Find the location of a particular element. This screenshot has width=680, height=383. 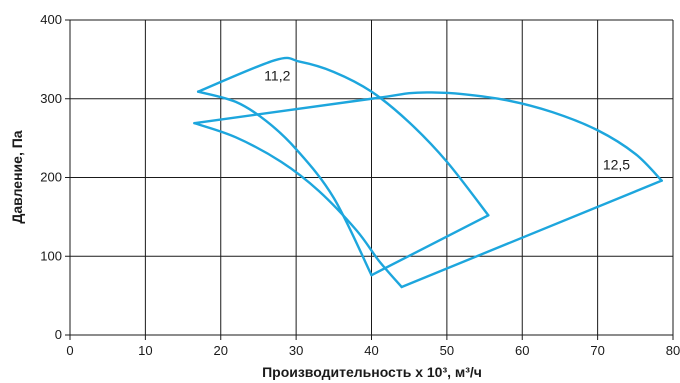

curve-label-1: 11,2 is located at coordinates (277, 76).